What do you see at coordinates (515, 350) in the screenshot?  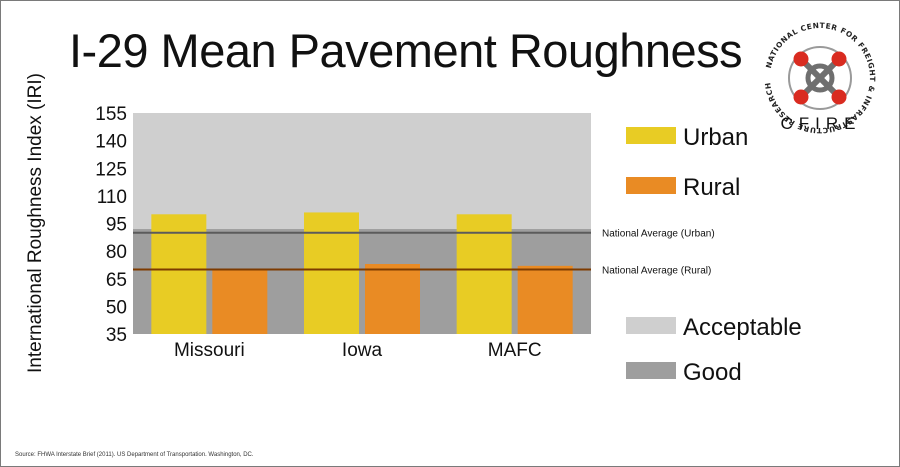 I see `category-label-mafc: MAFC` at bounding box center [515, 350].